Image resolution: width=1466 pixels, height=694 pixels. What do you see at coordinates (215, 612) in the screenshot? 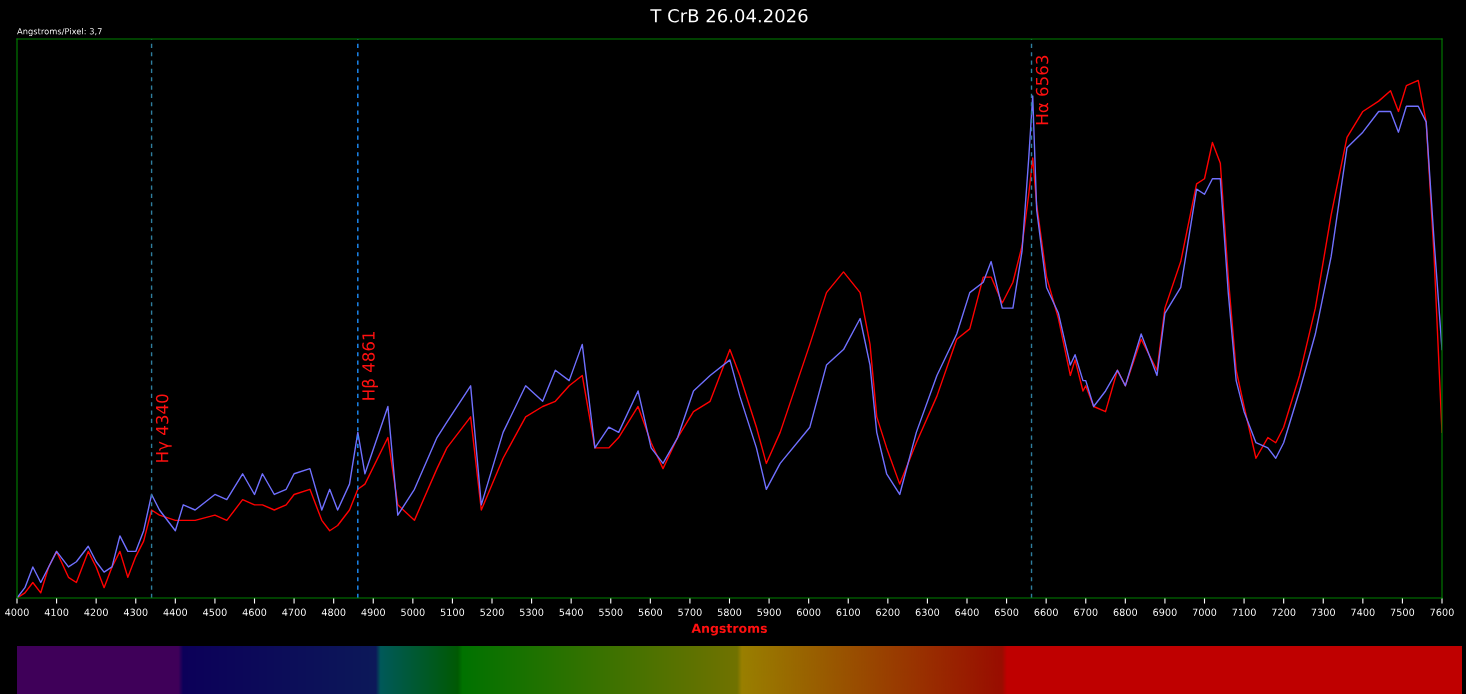
I see `x-tick-label: 4500` at bounding box center [215, 612].